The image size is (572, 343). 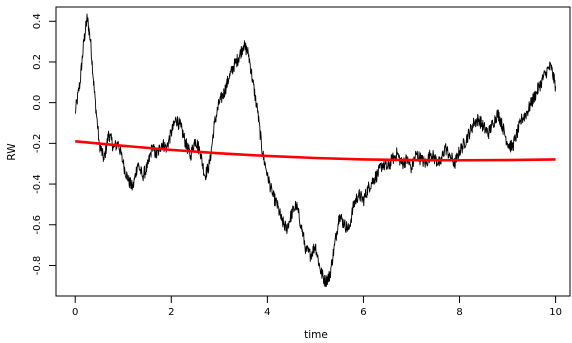 What do you see at coordinates (12, 152) in the screenshot?
I see `y-axis-title: RW` at bounding box center [12, 152].